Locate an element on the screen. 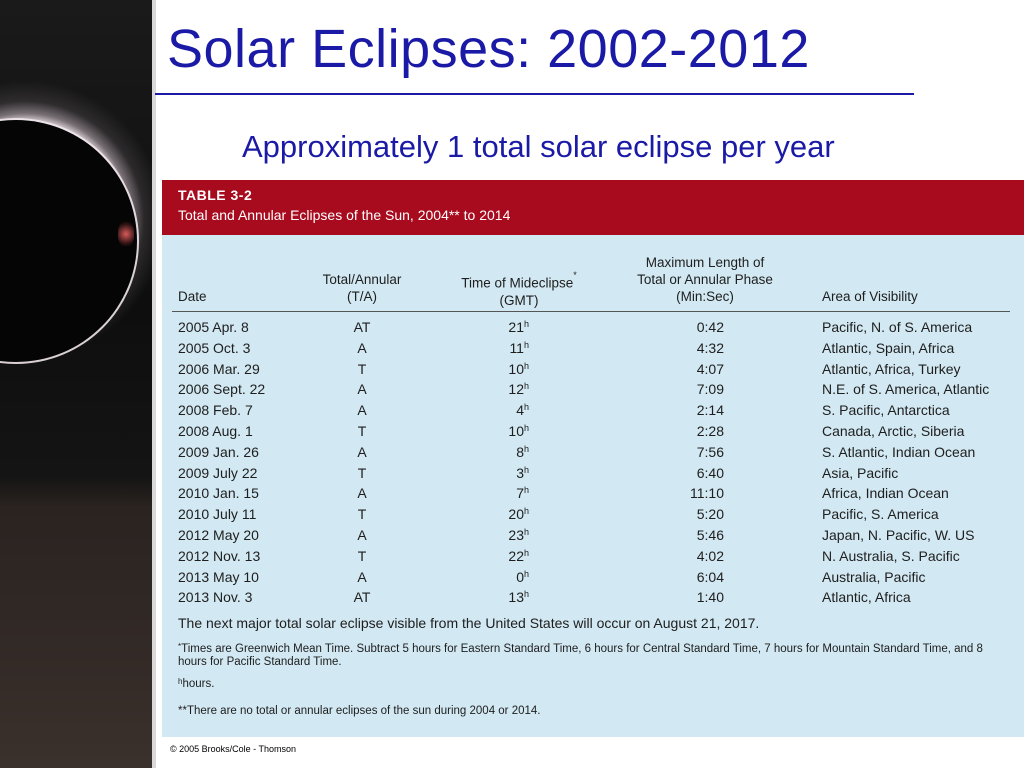 Image resolution: width=1024 pixels, height=768 pixels. cell-area: Atlantic, Africa is located at coordinates (866, 597).